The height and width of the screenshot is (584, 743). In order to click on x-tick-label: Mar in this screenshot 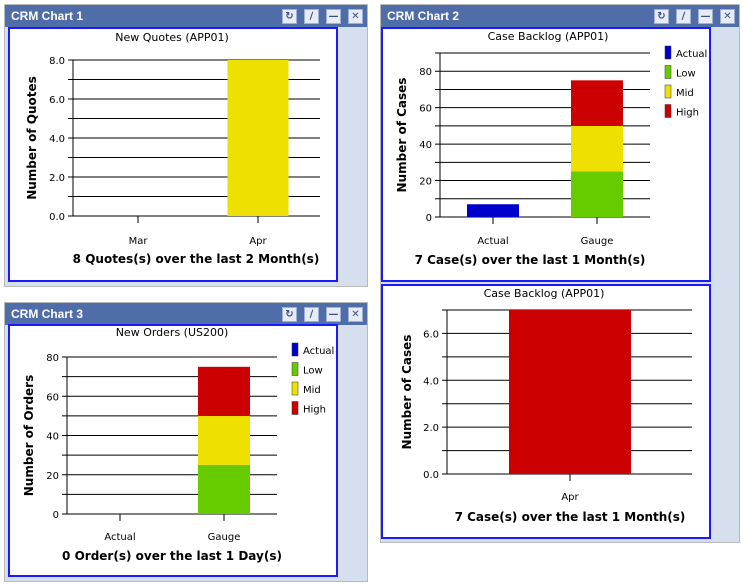, I will do `click(139, 241)`.